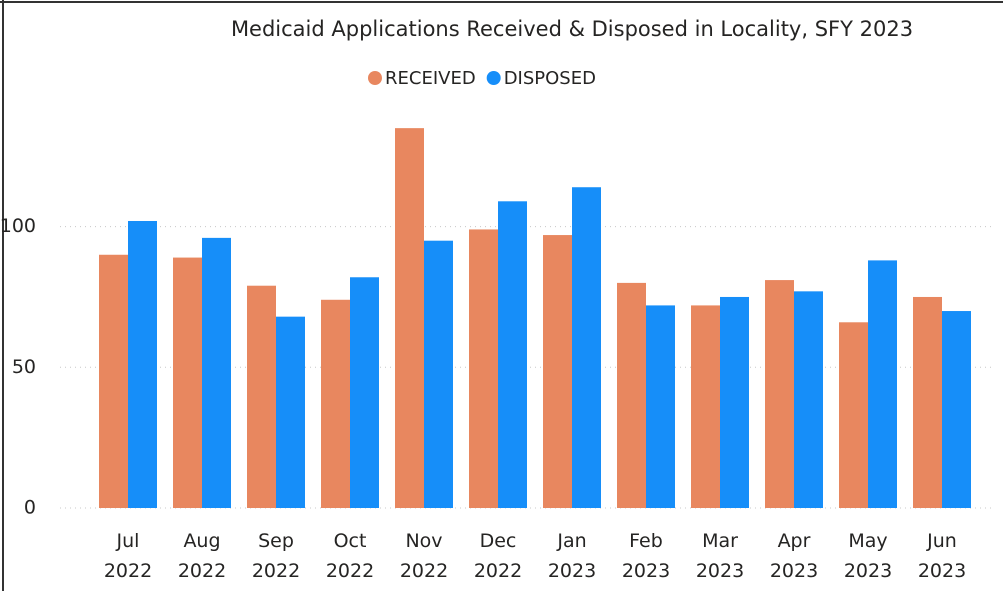  Describe the element at coordinates (424, 556) in the screenshot. I see `x-tick-label: Nov 2022` at that location.